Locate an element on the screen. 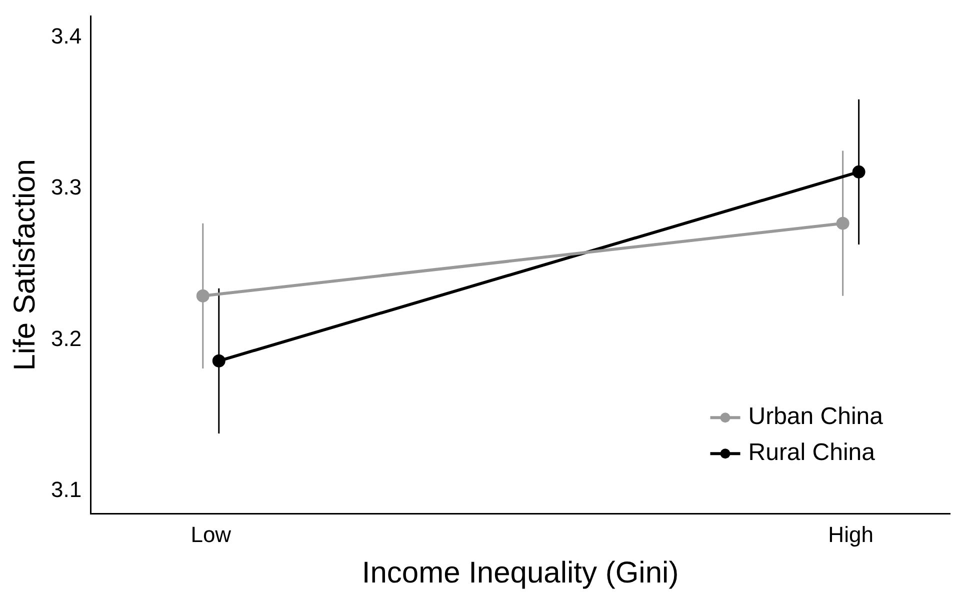 This screenshot has width=960, height=600. y-tick-label: 3.2 is located at coordinates (66, 338).